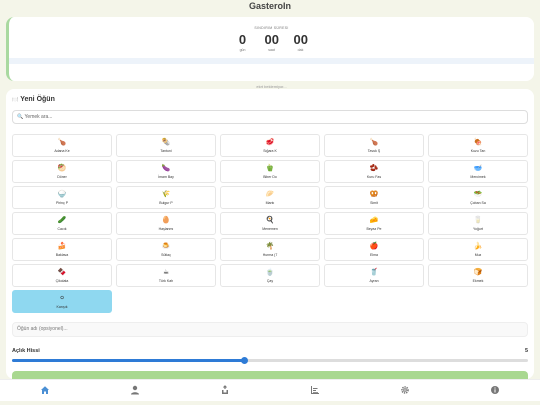 This screenshot has width=540, height=405. I want to click on food-label: Döner, so click(62, 177).